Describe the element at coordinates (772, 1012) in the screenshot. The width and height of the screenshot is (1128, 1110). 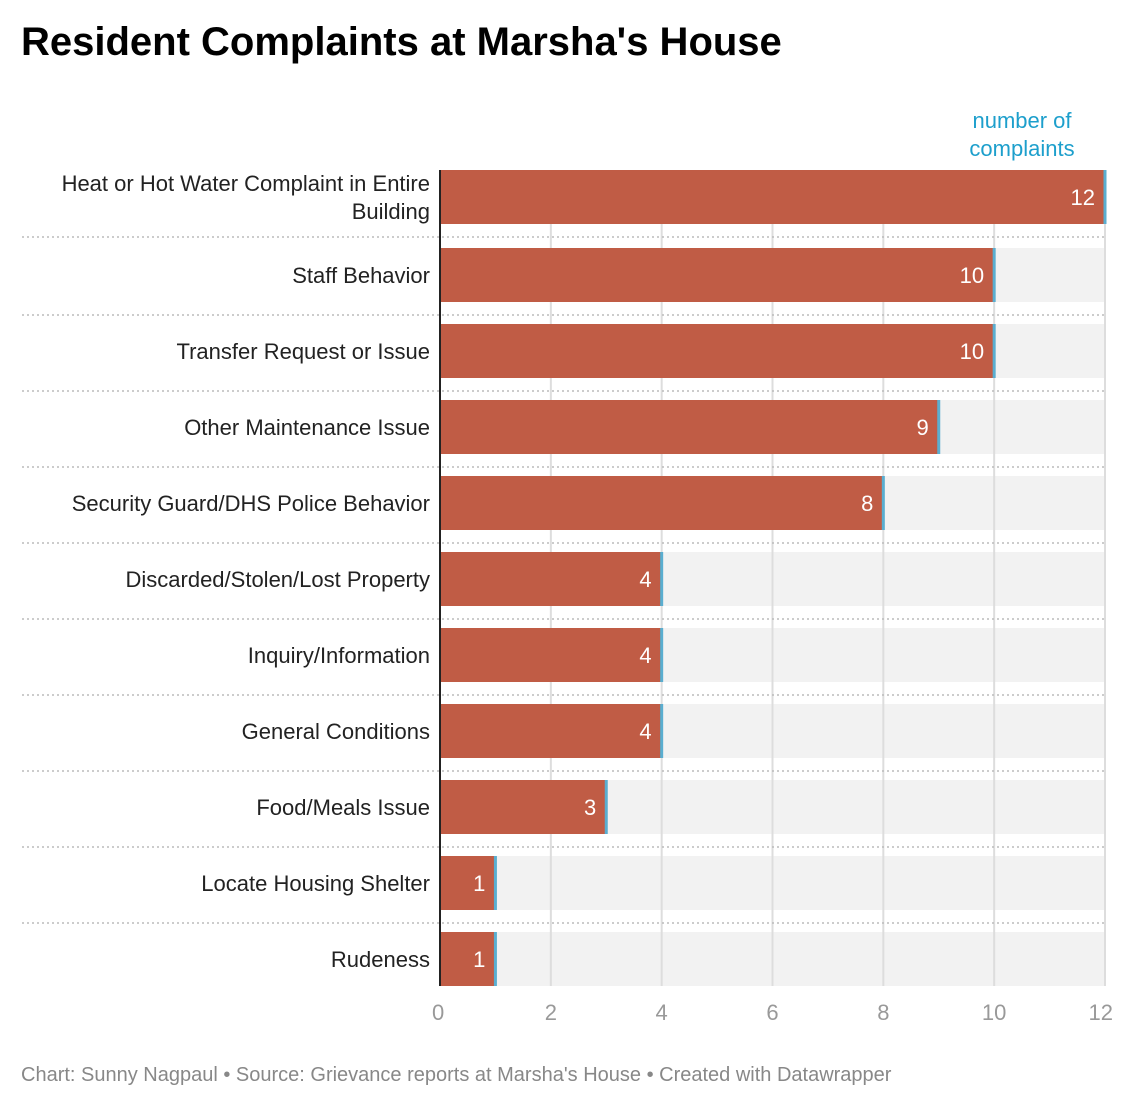
I see `x-tick-label: 6` at that location.